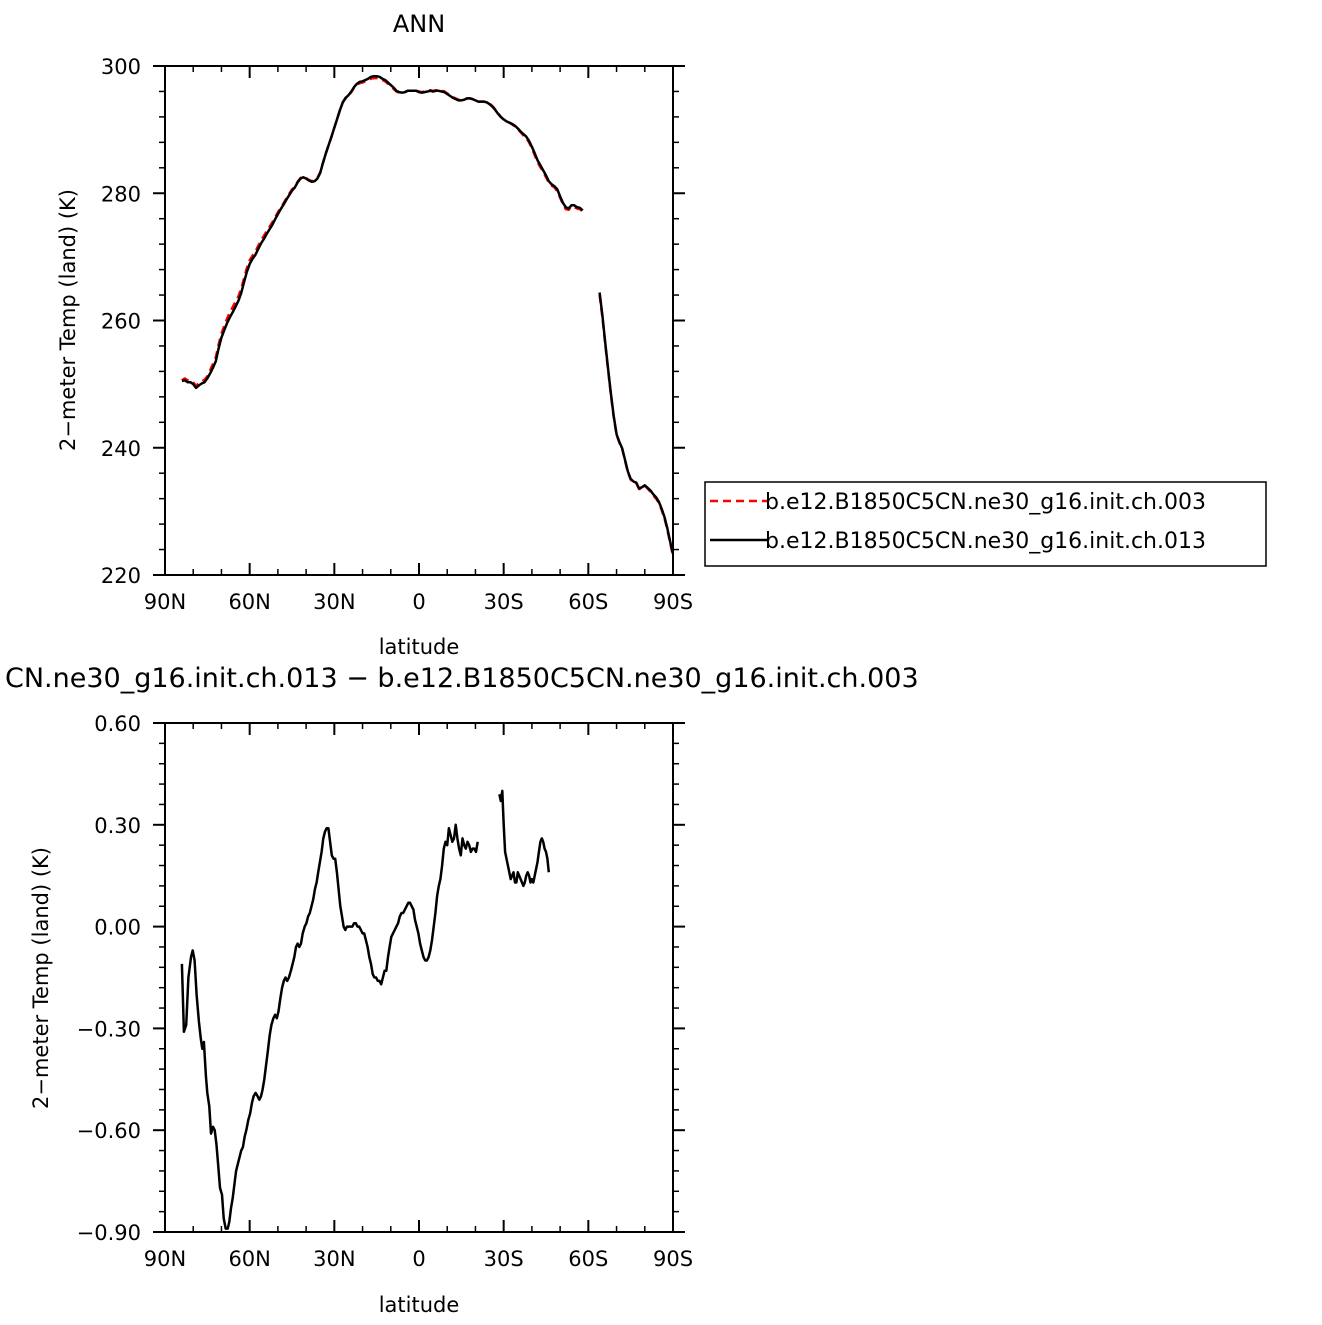 The image size is (1322, 1325). Describe the element at coordinates (985, 541) in the screenshot. I see `legend-label-ch013: b.e12.B1850C5CN.ne30_g16.init.ch.013` at that location.